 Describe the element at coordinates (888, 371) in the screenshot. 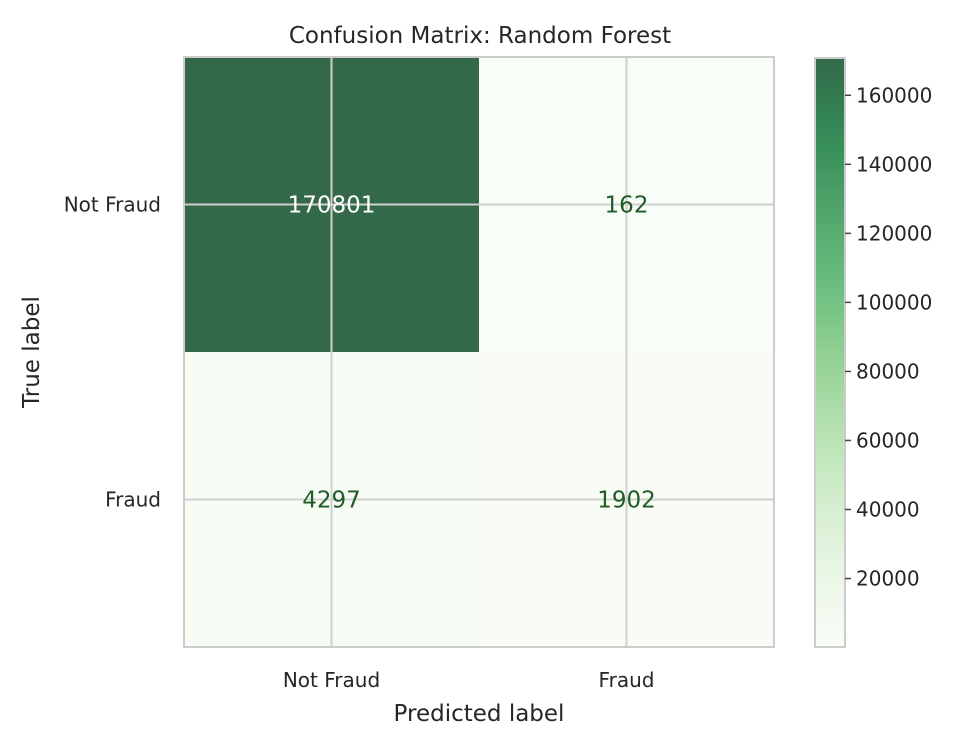

I see `colorbar-tick-label: 80000` at that location.